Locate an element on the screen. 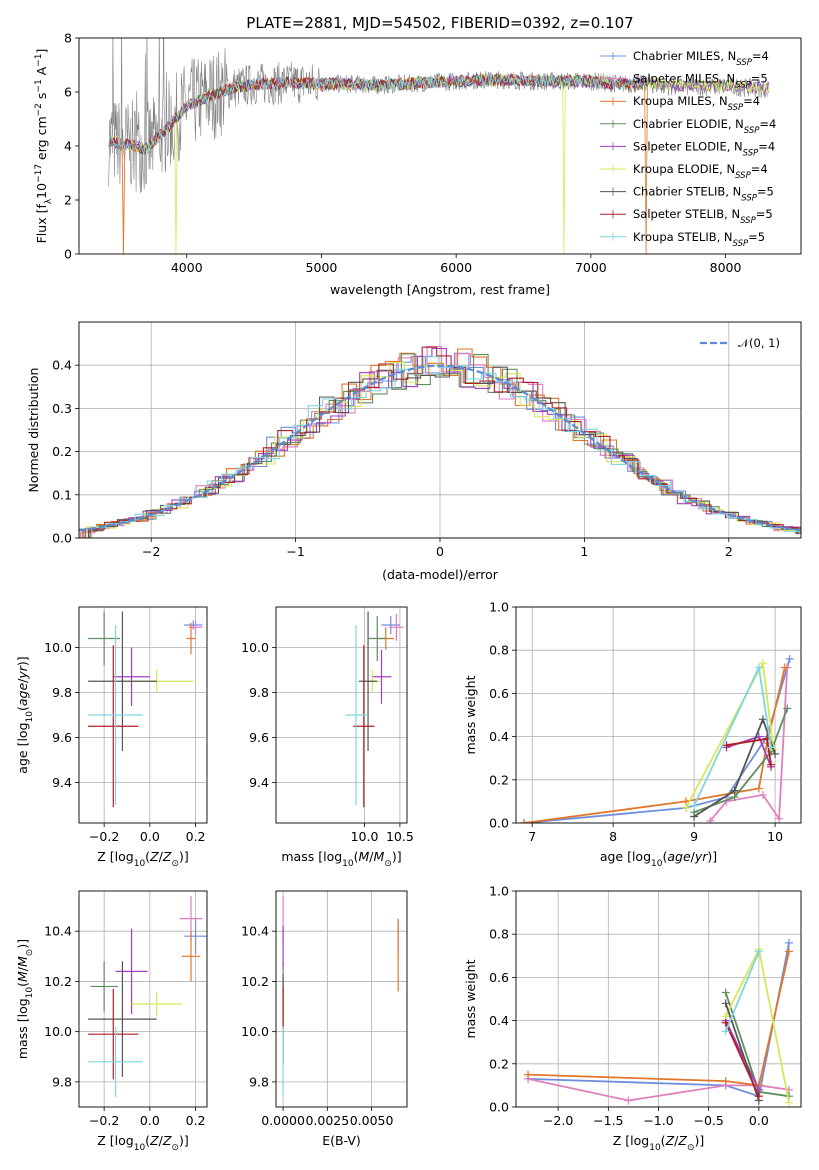  legend-label-salpeter_elodie: Salpeter ELODIE, NSSP=4 is located at coordinates (704, 148).